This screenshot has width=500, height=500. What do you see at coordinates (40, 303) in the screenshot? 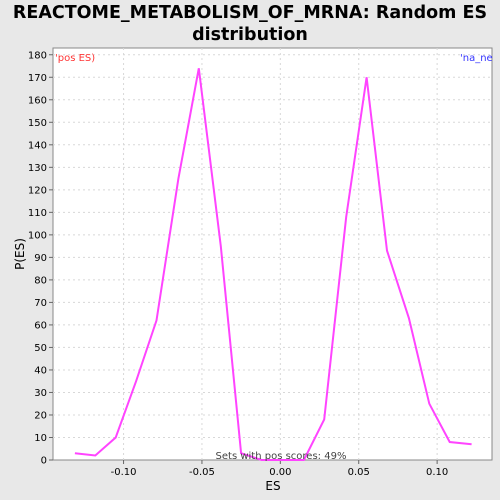
I see `y-tick-label: 70` at bounding box center [40, 303].